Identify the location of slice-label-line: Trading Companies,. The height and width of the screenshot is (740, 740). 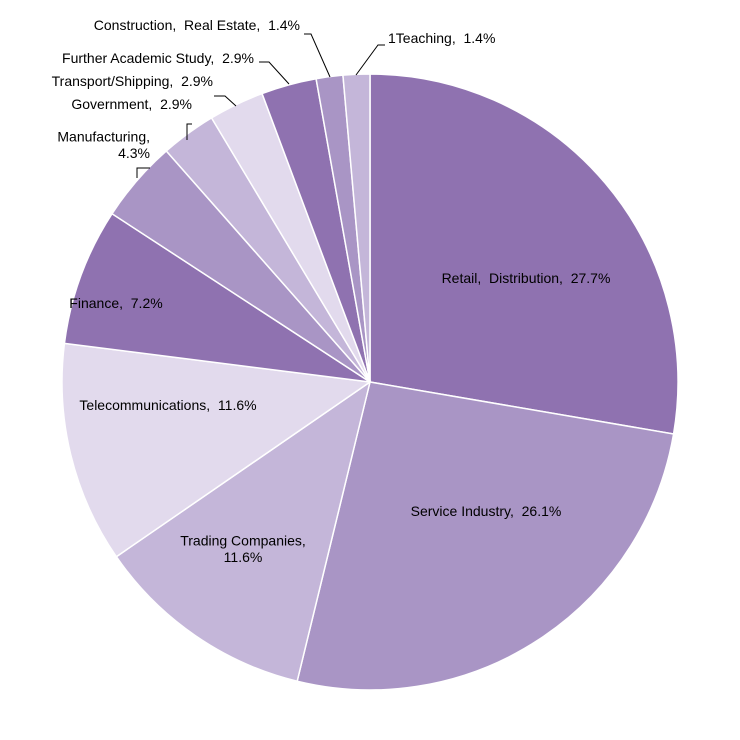
(243, 540).